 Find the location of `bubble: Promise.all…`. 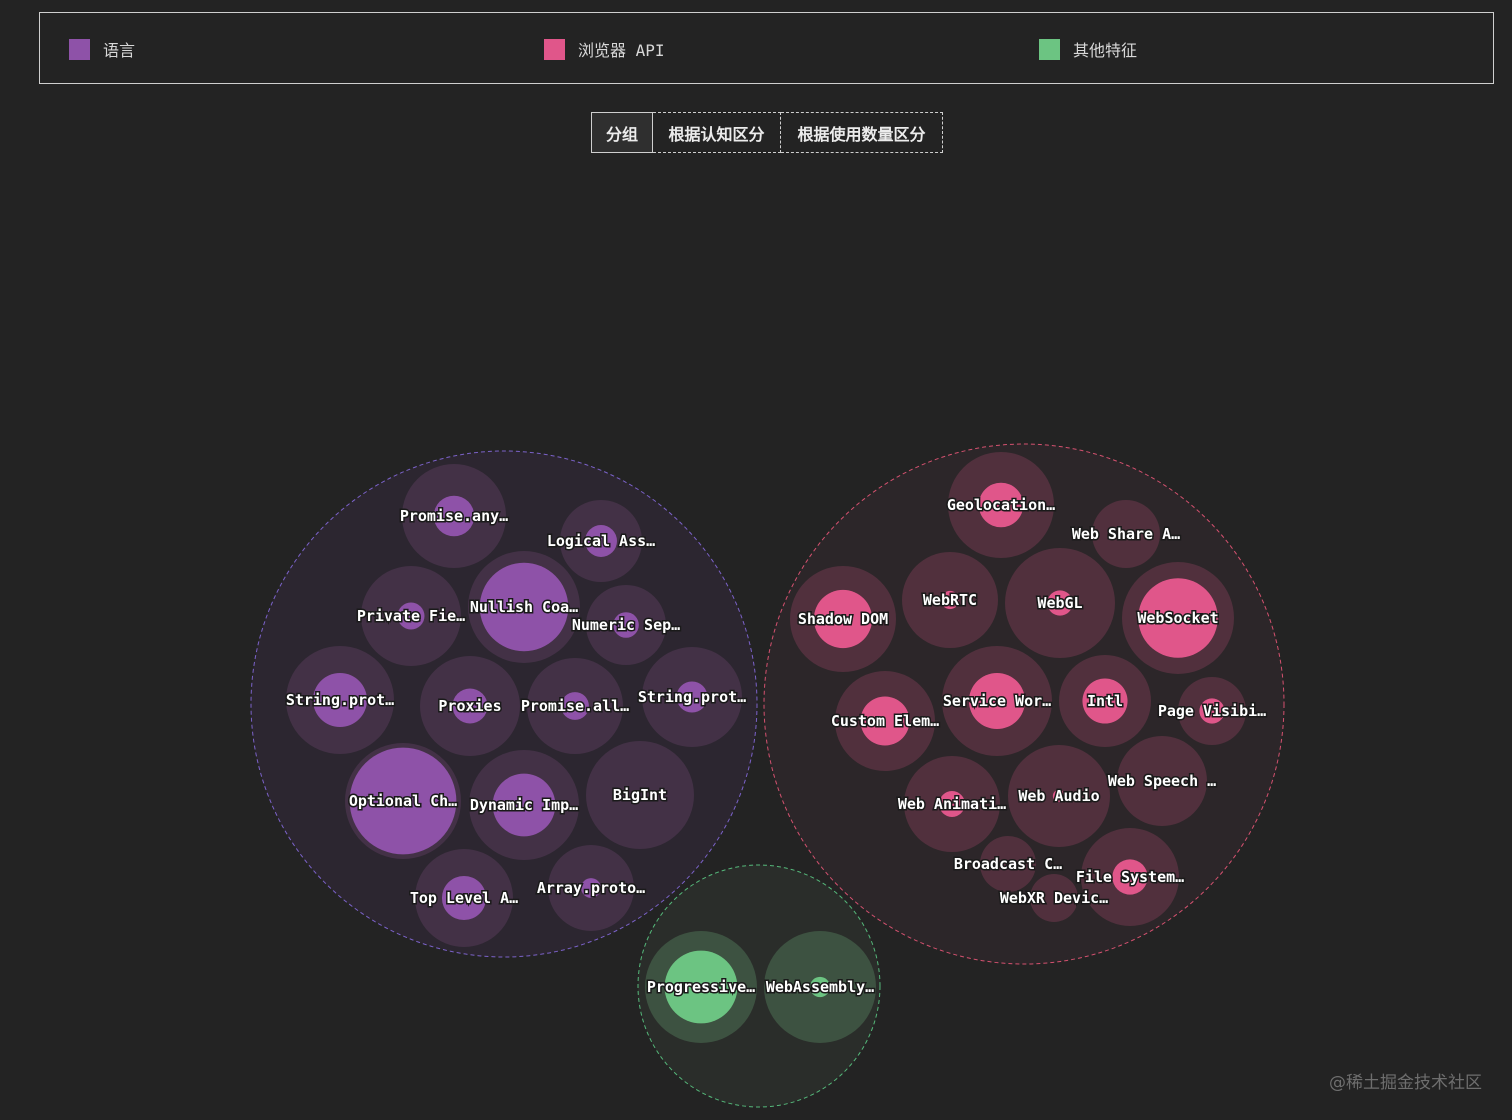

bubble: Promise.all… is located at coordinates (575, 706).